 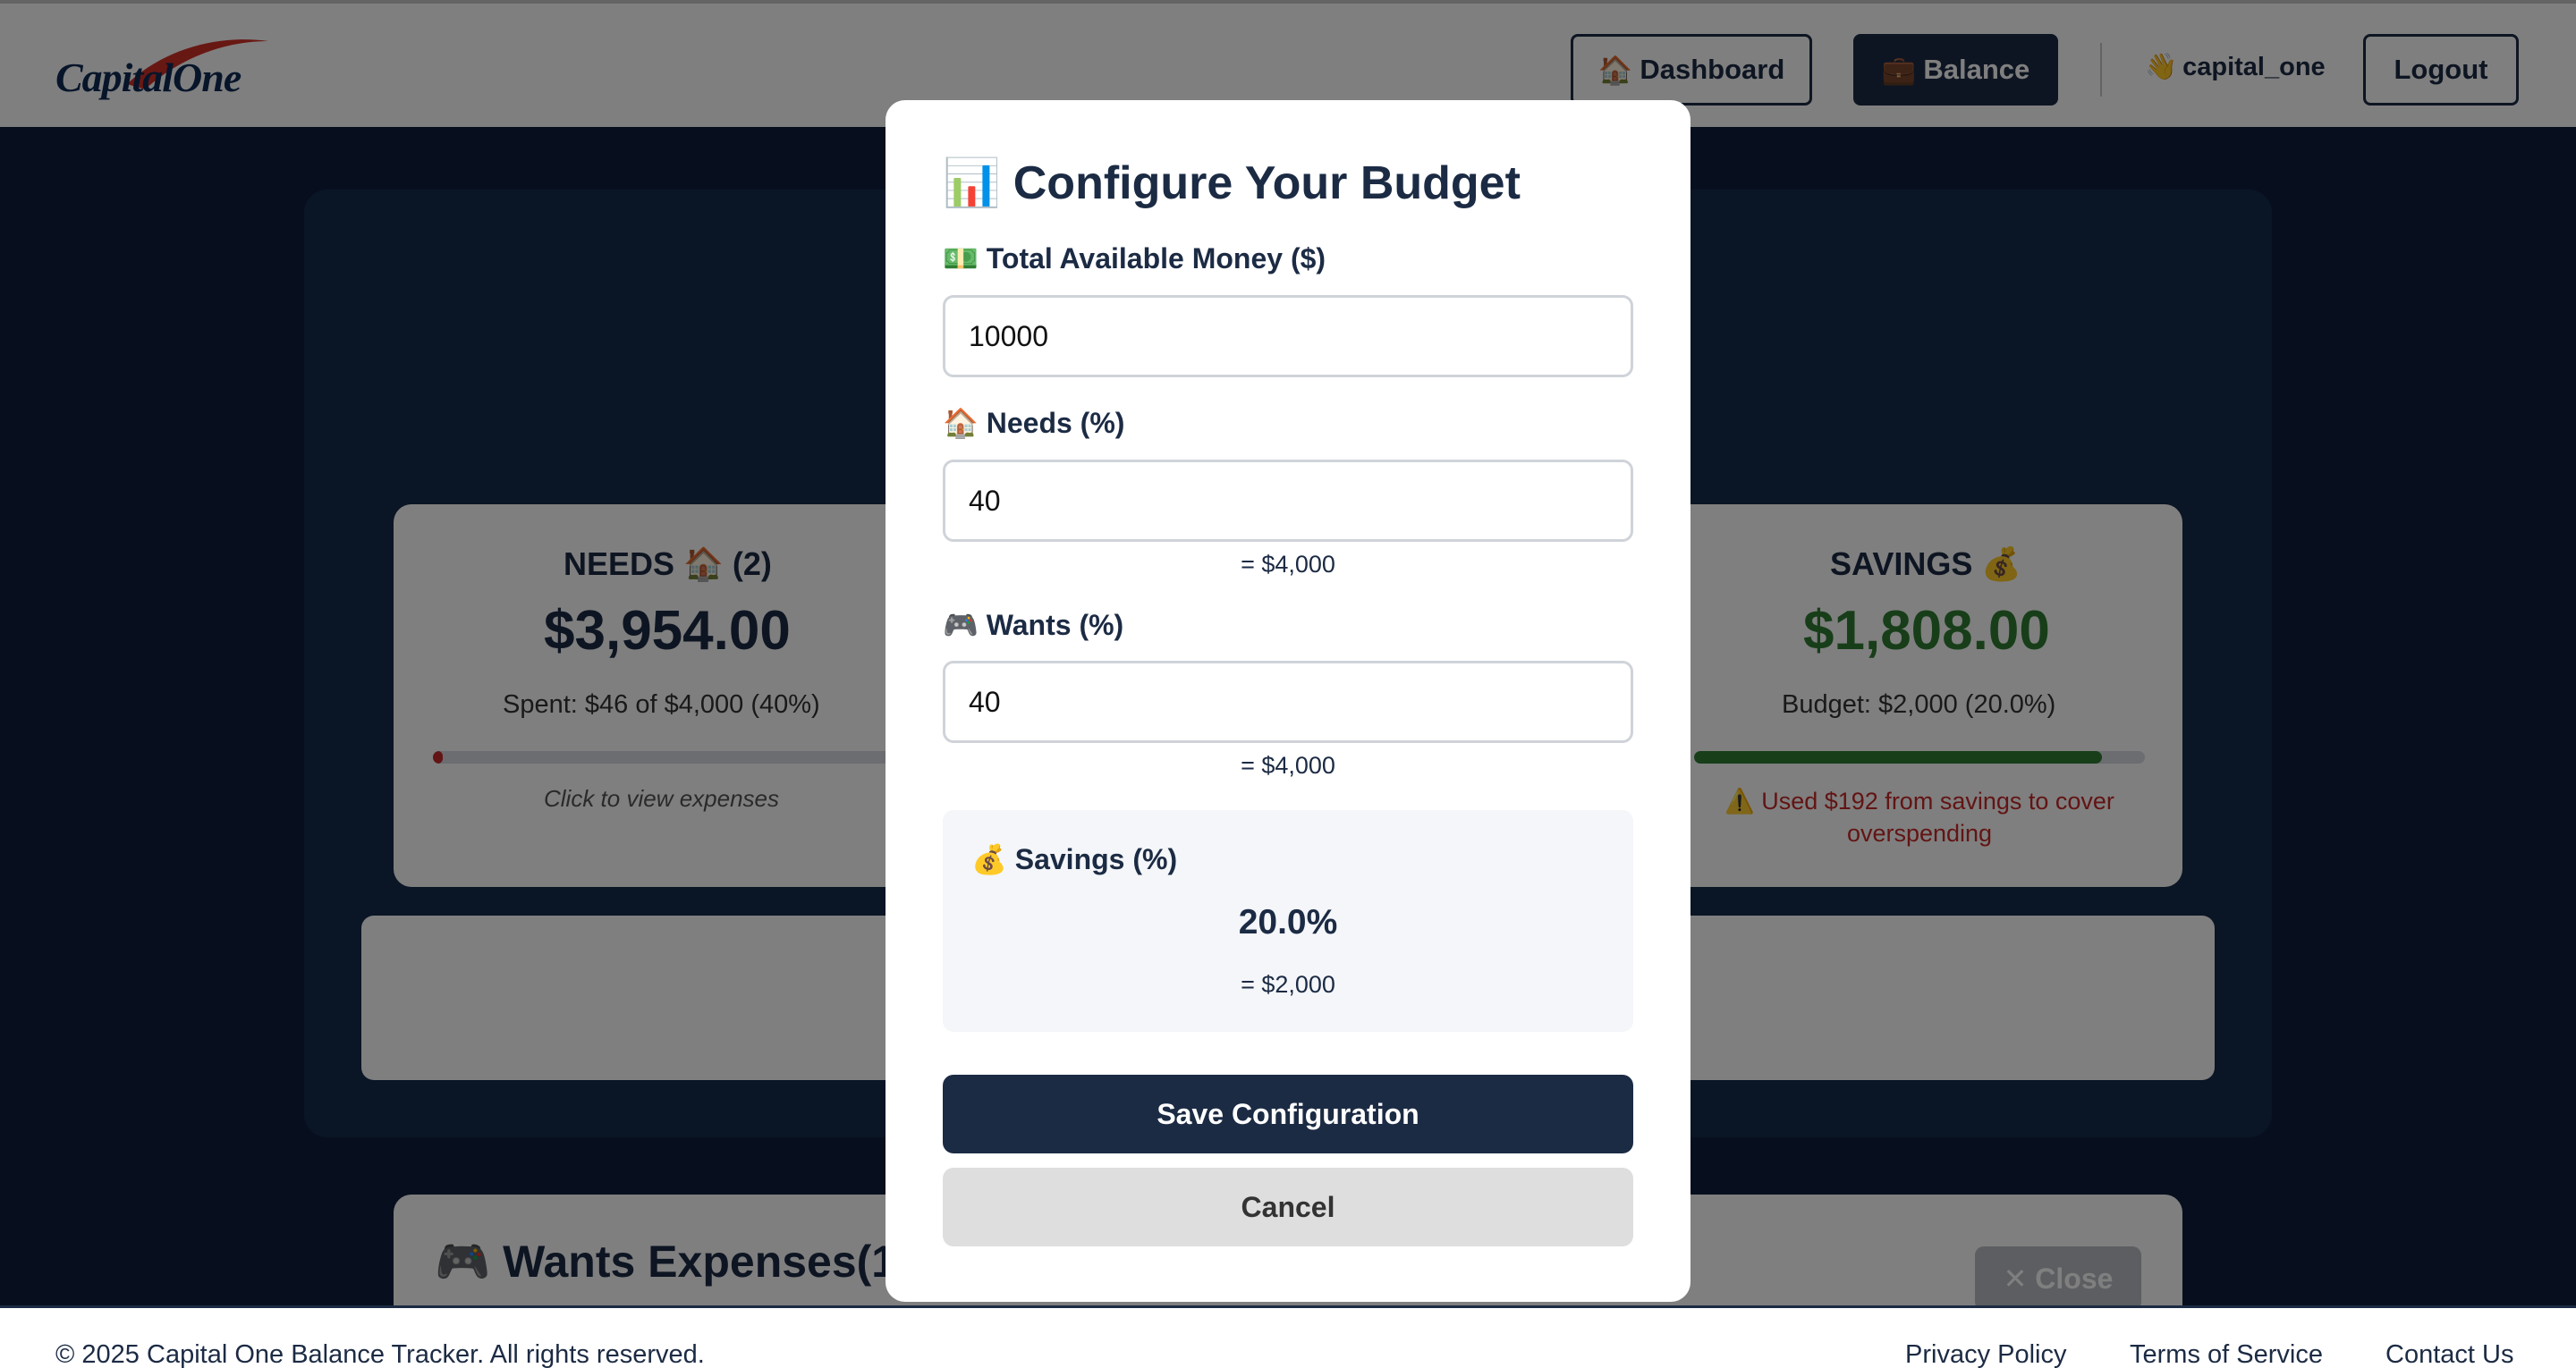 I want to click on savings-percent-value: 20.0%, so click(x=1288, y=923).